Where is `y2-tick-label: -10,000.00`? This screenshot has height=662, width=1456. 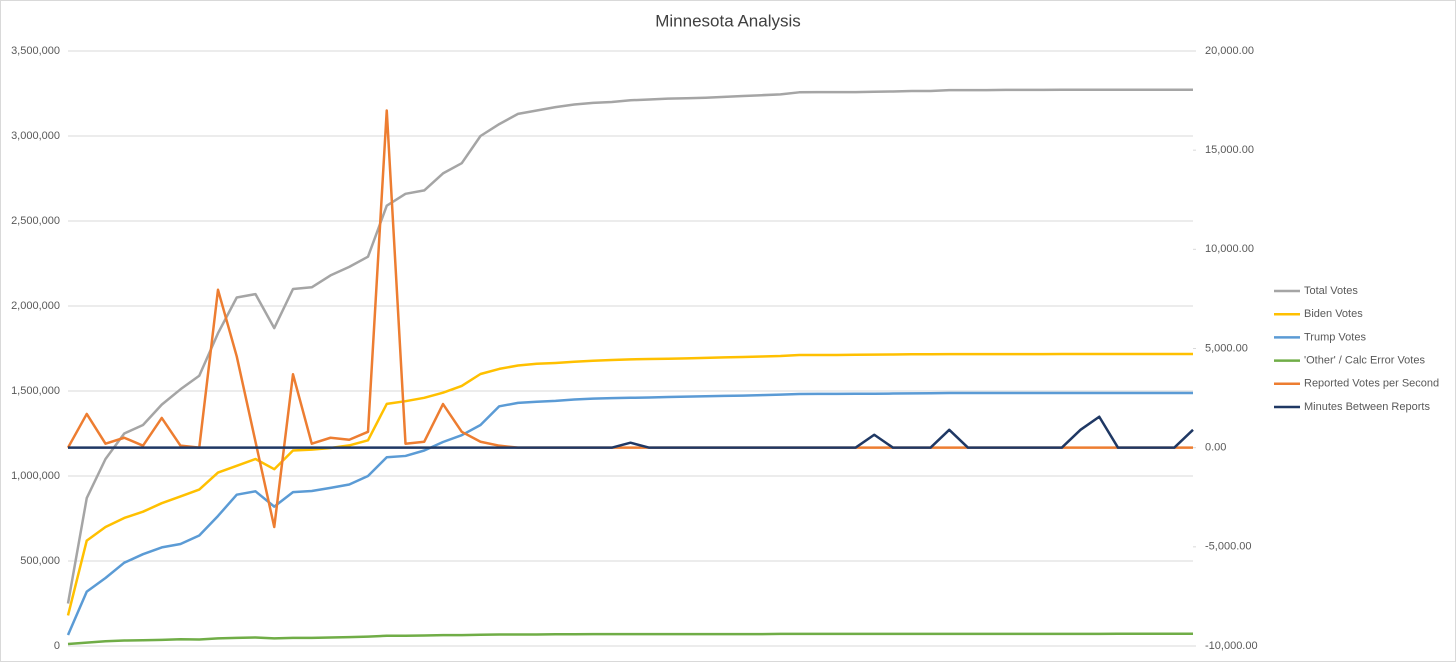
y2-tick-label: -10,000.00 is located at coordinates (1231, 646).